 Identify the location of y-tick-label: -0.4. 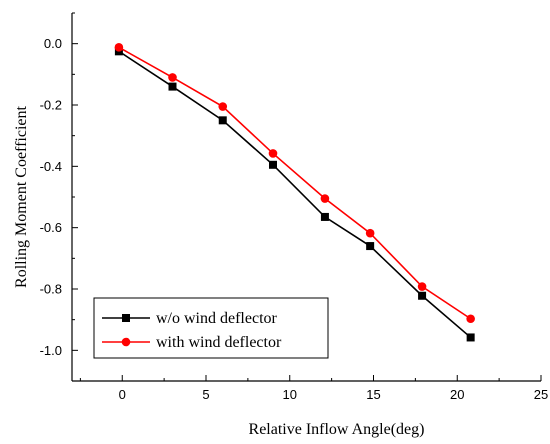
(51, 166).